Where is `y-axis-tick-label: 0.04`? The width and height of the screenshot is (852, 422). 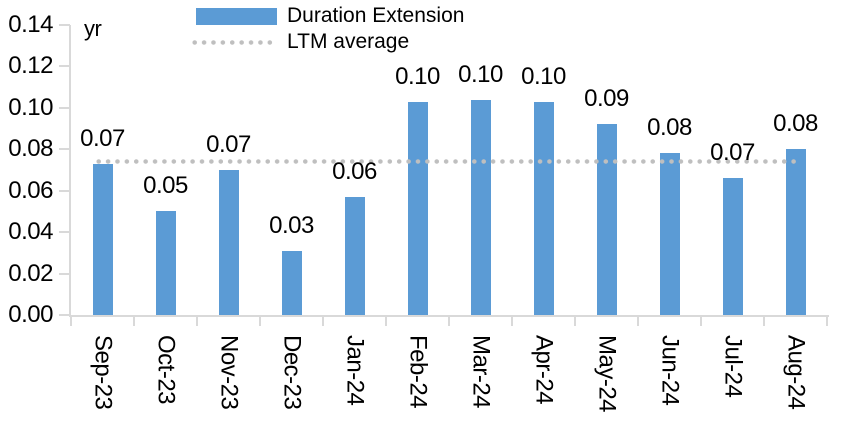
y-axis-tick-label: 0.04 is located at coordinates (30, 232).